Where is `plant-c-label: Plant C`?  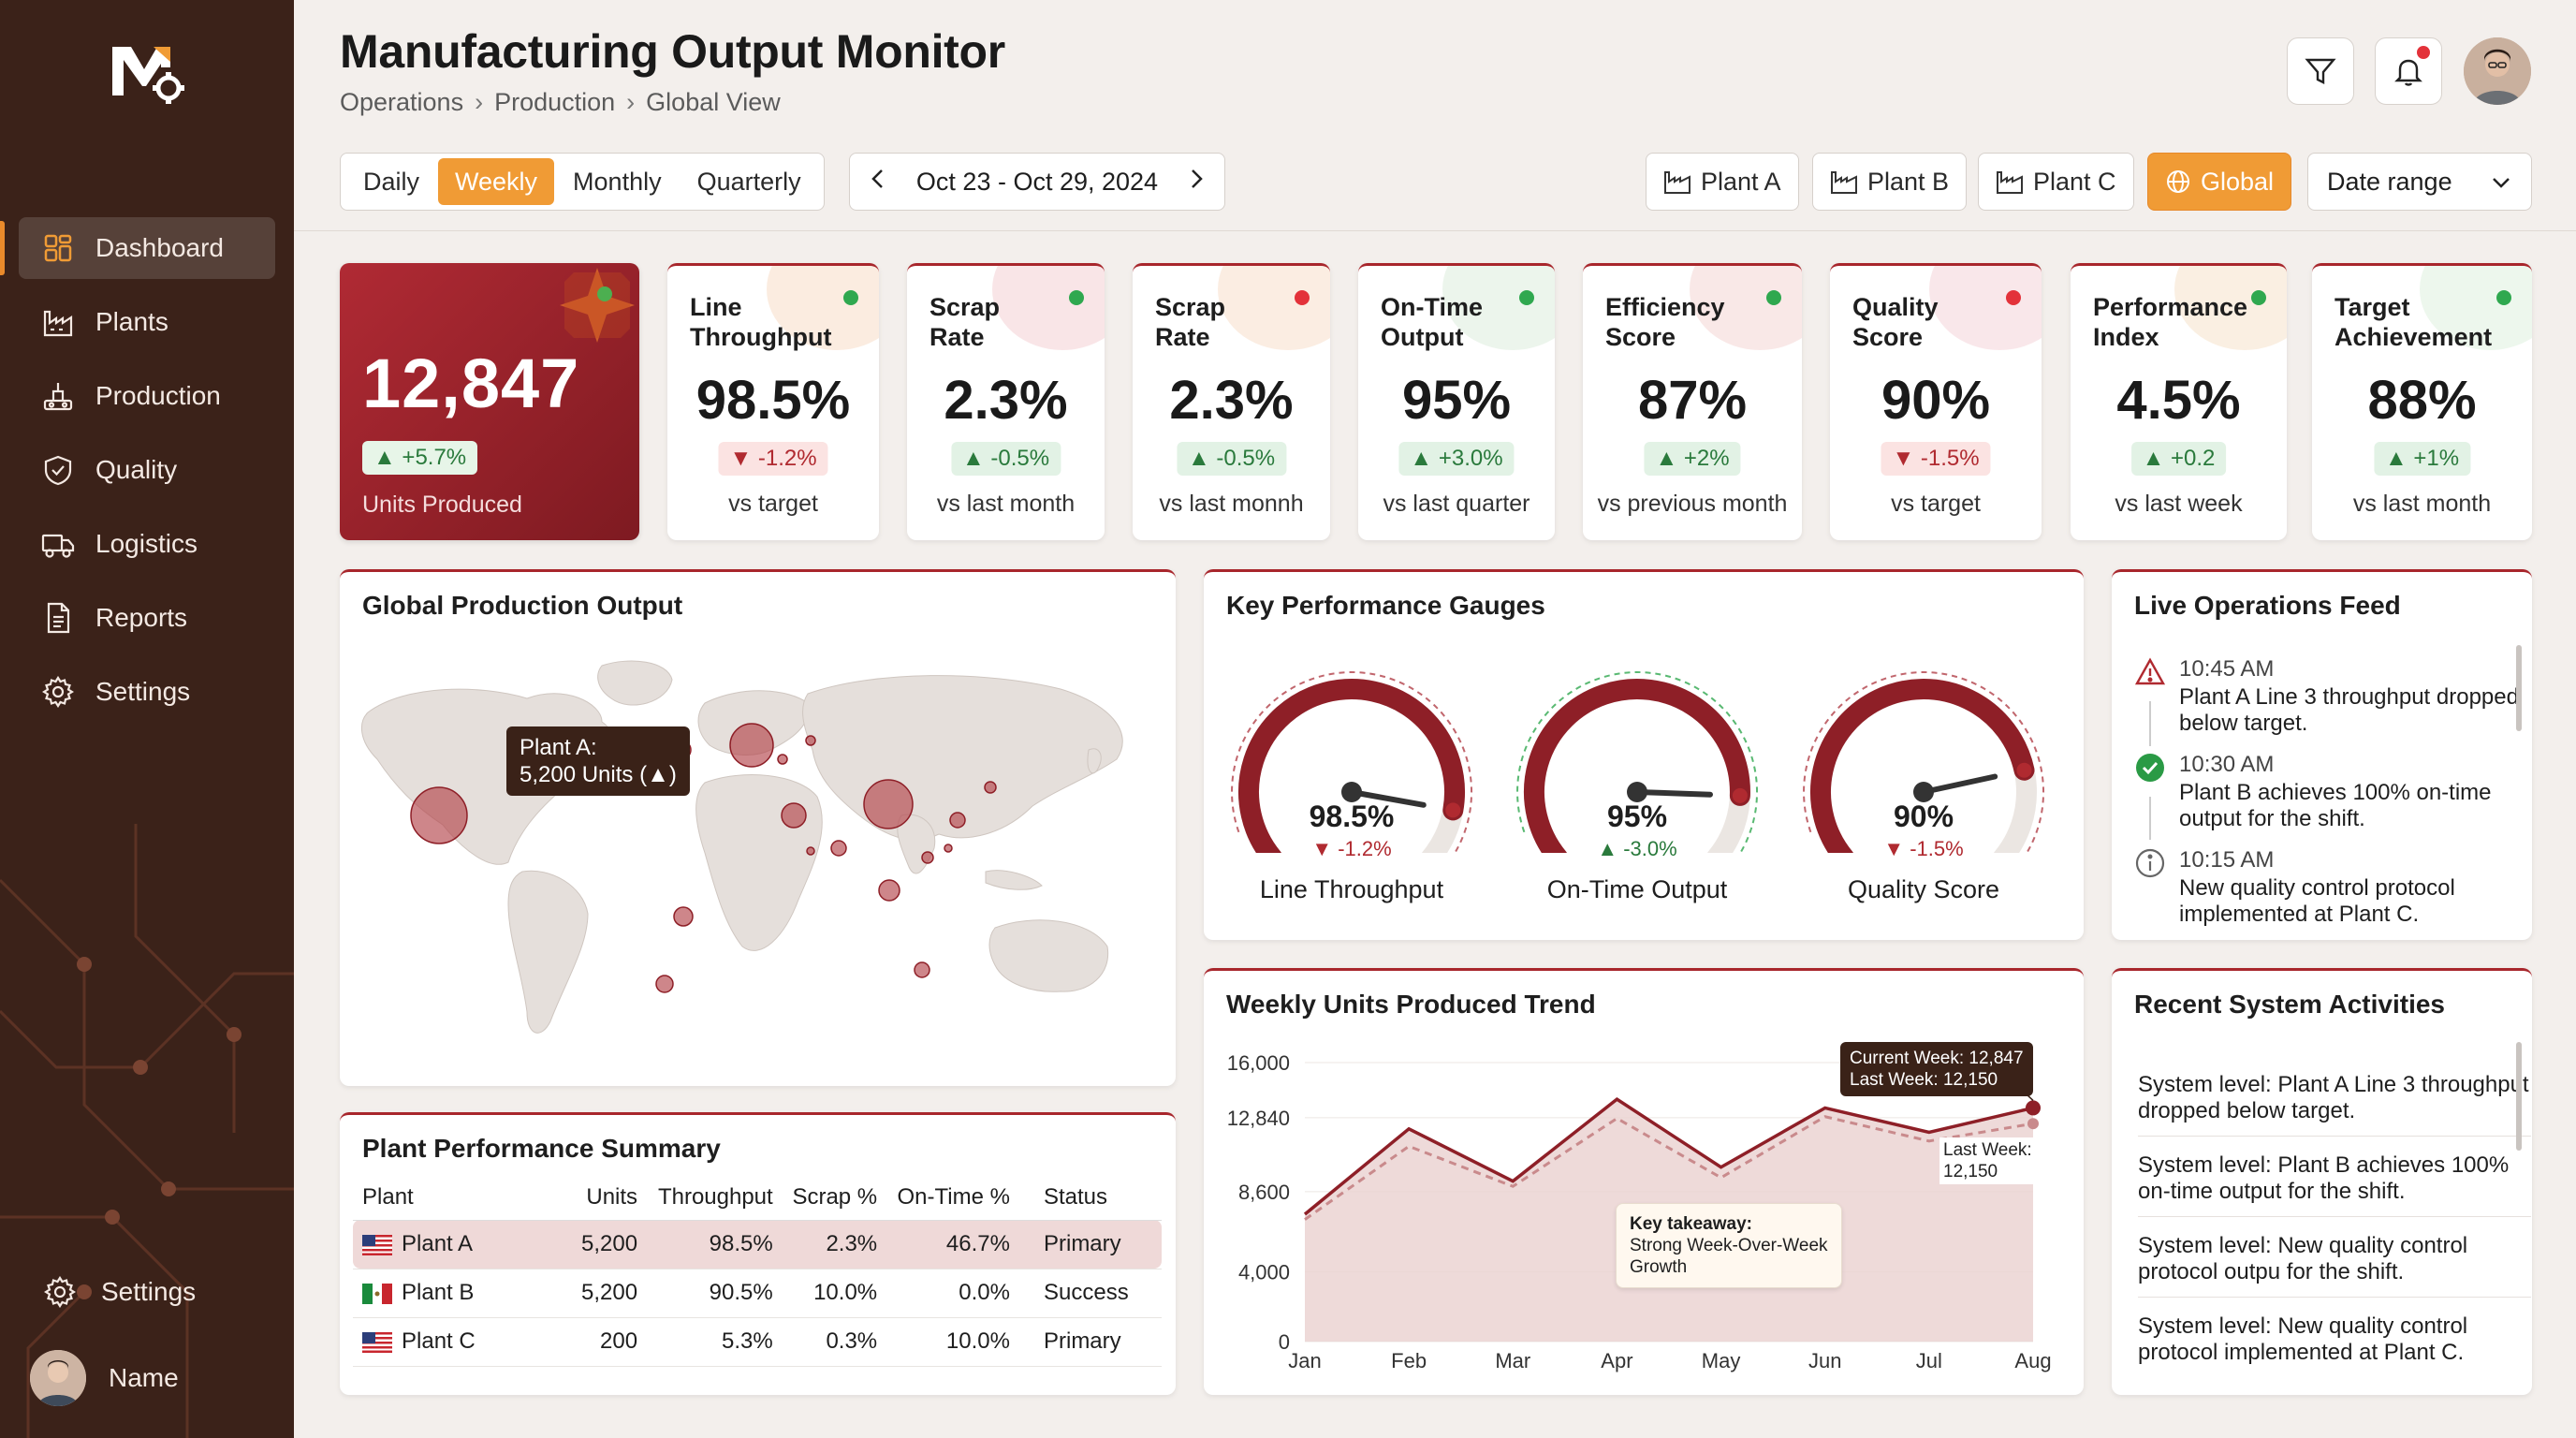 plant-c-label: Plant C is located at coordinates (2075, 181).